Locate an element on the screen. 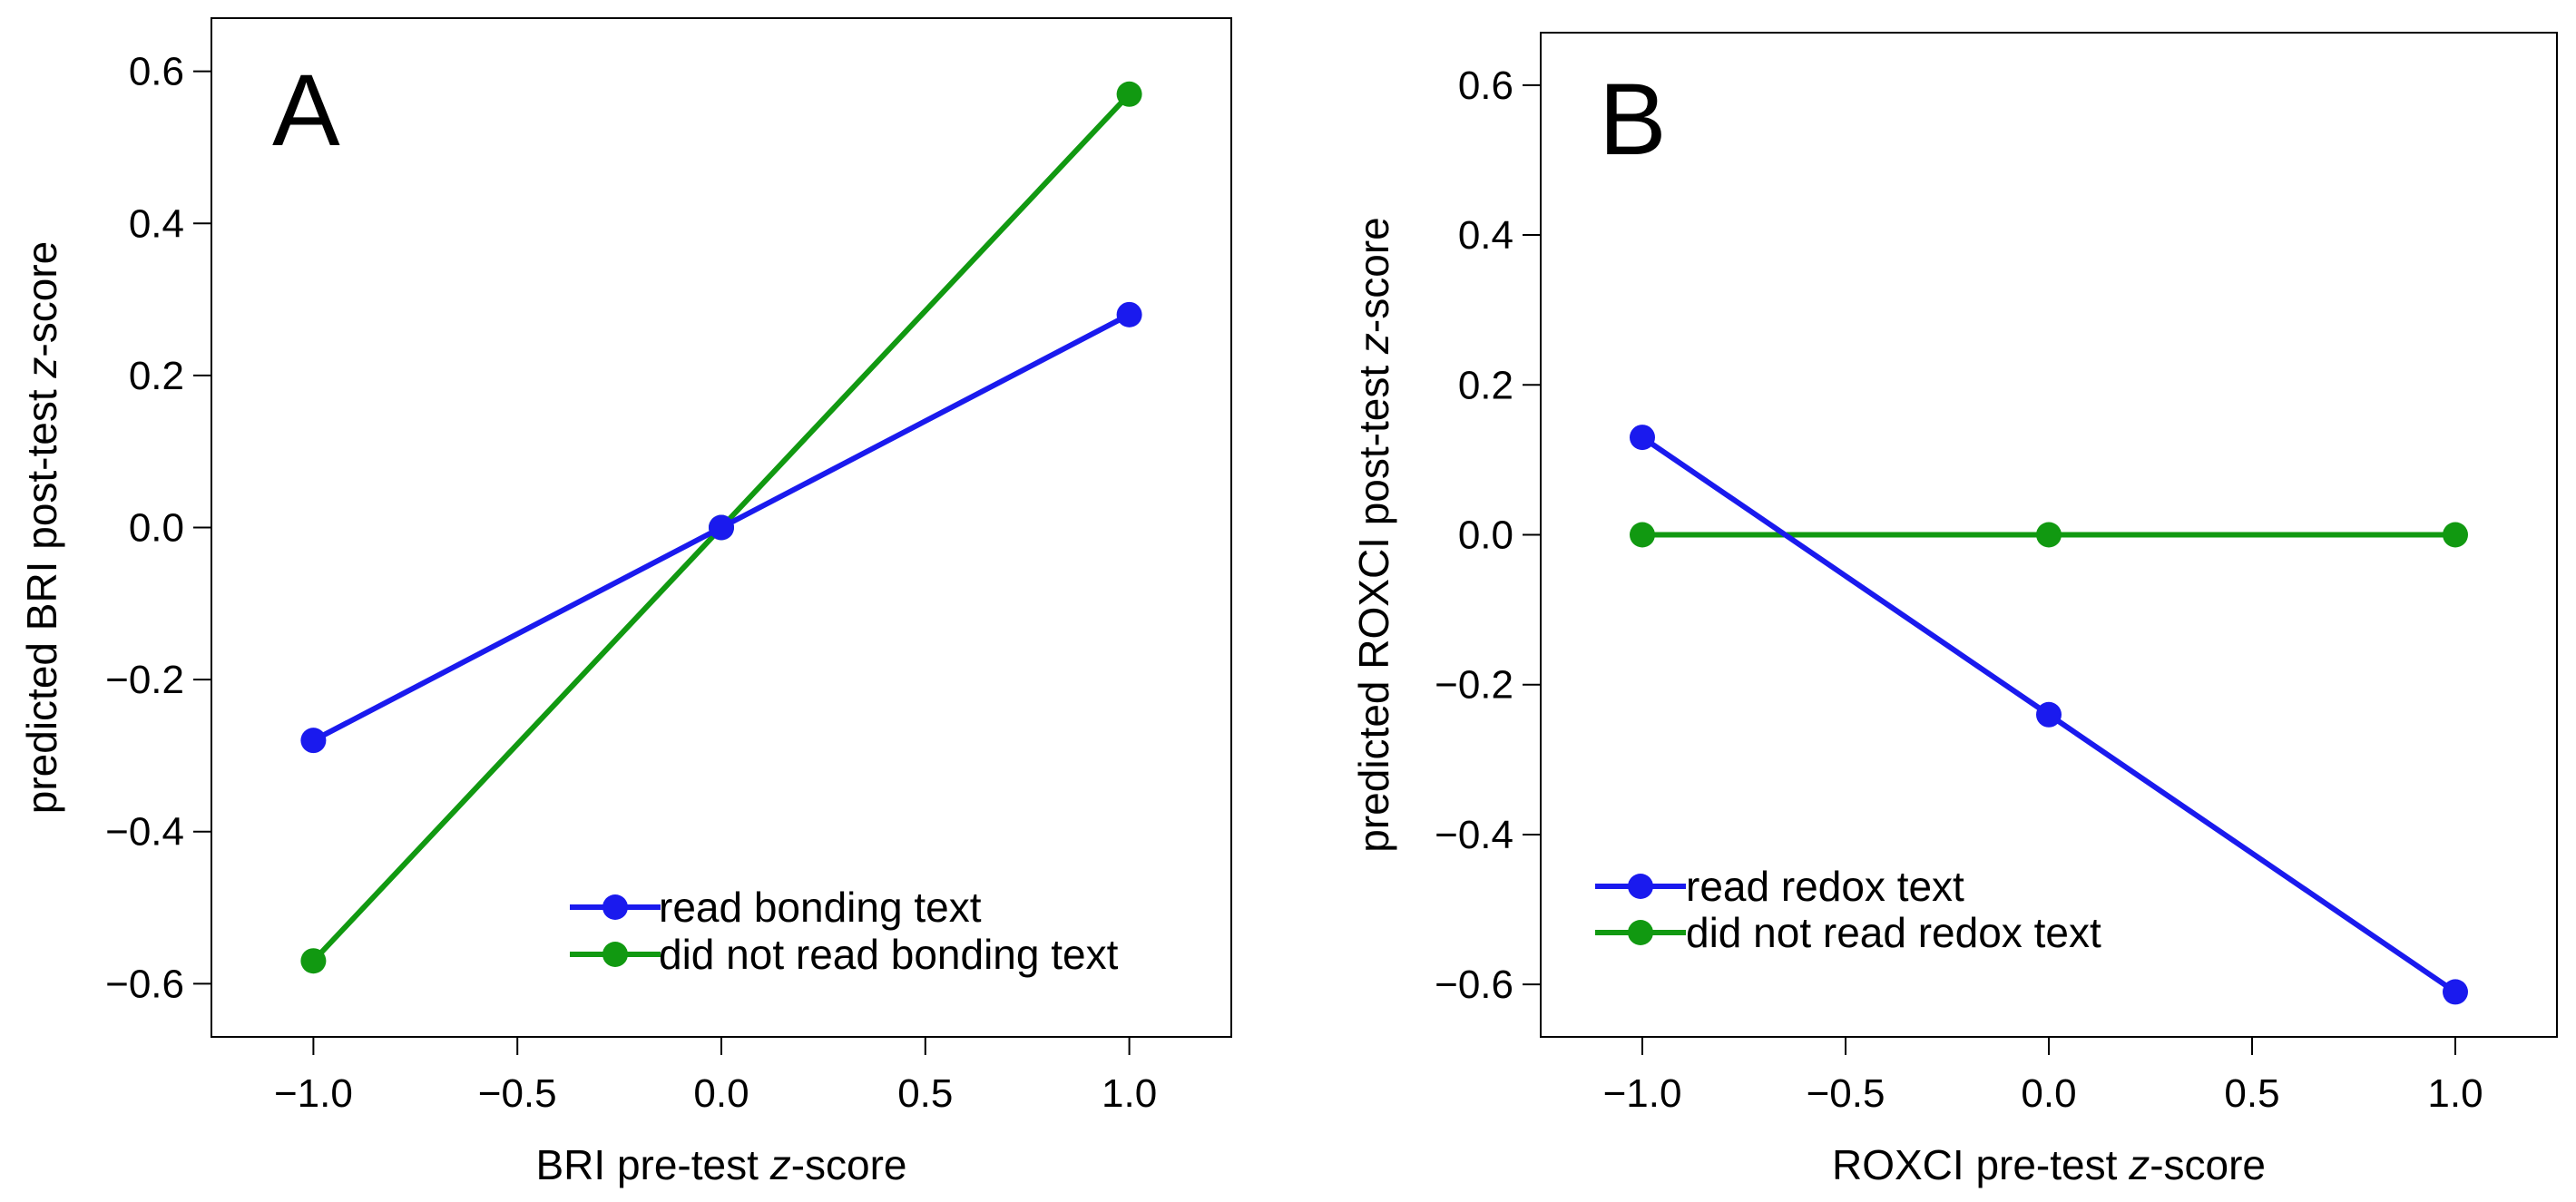 The height and width of the screenshot is (1202, 2576). y-axis-title: predicted ROXCI post-test z-score is located at coordinates (1373, 534).